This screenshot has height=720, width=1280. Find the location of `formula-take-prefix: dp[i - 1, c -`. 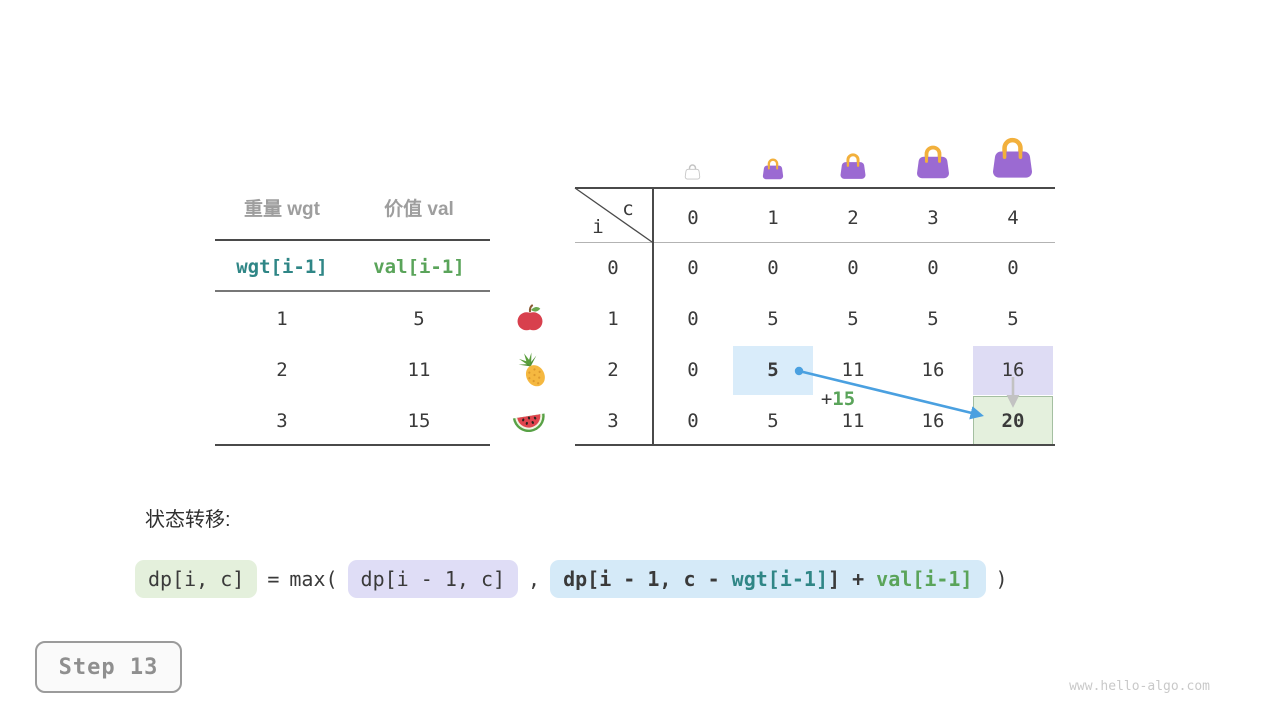

formula-take-prefix: dp[i - 1, c - is located at coordinates (647, 579).